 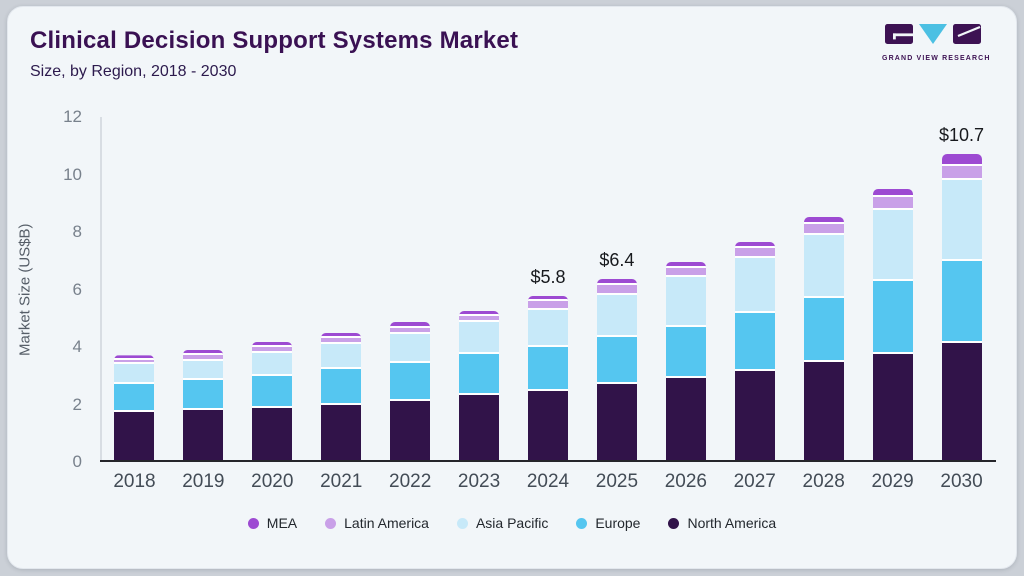 I want to click on segment-north-america-2019, so click(x=203, y=436).